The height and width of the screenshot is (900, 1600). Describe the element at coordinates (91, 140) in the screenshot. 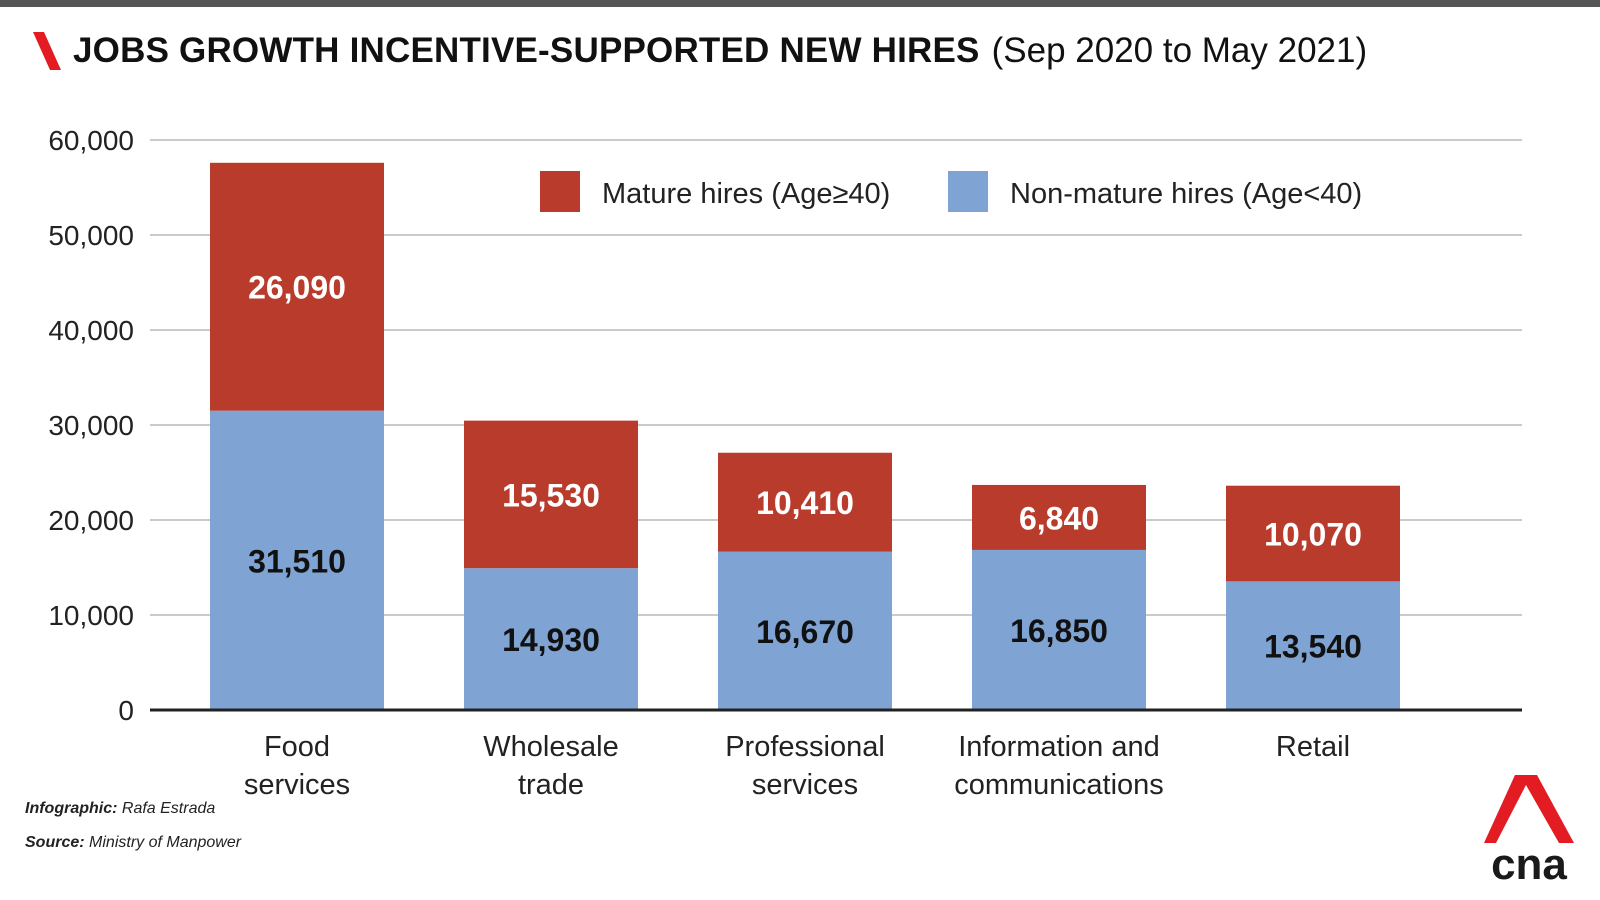

I see `y-tick-label: 60,000` at that location.